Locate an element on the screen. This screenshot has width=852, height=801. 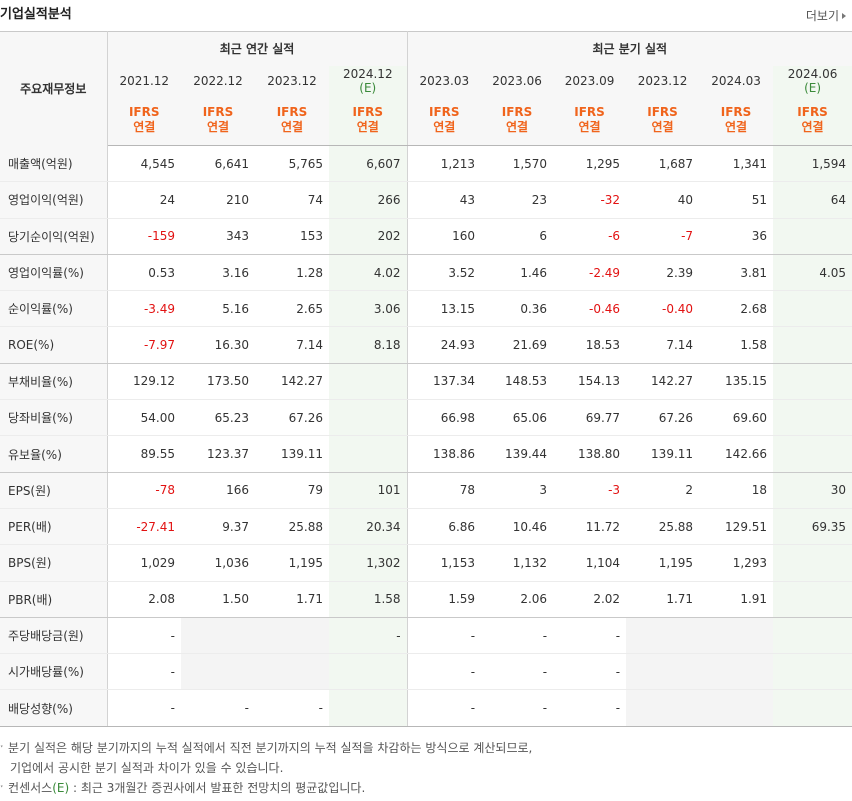
row-label: 매출액(억원) is located at coordinates (54, 164).